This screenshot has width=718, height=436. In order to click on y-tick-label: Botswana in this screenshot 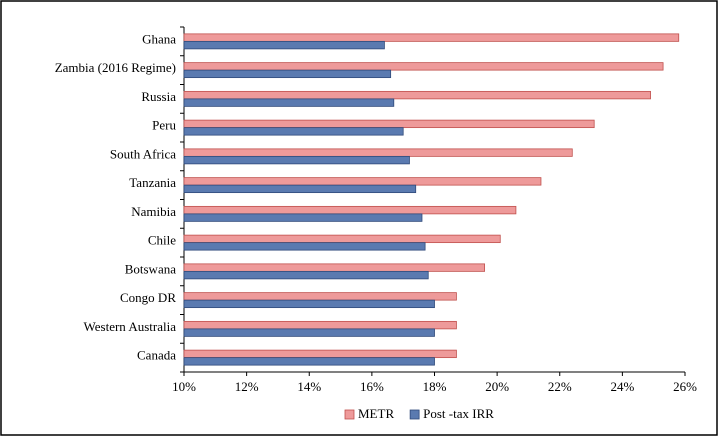, I will do `click(151, 268)`.